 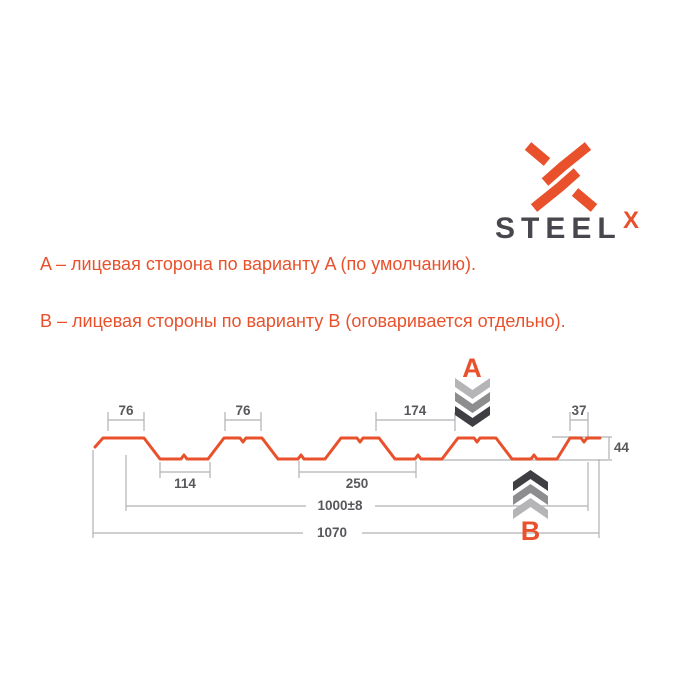 I want to click on chevron-up-mid, so click(x=530, y=494).